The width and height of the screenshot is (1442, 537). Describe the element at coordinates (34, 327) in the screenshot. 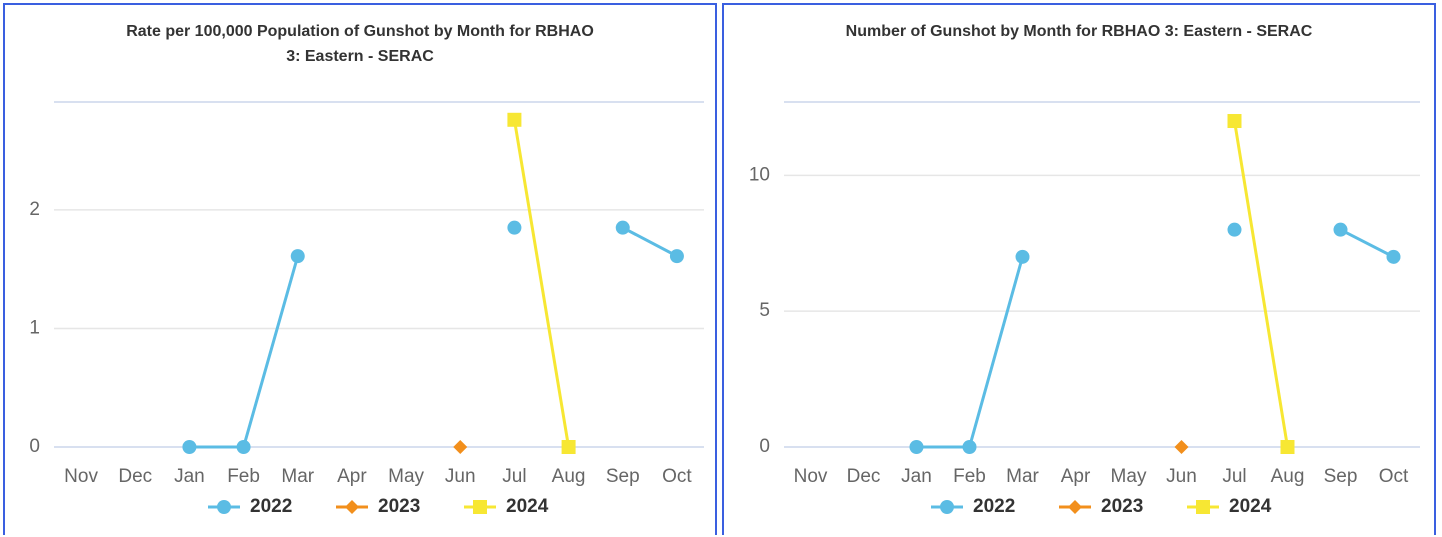

I see `y-tick-label: 1` at that location.